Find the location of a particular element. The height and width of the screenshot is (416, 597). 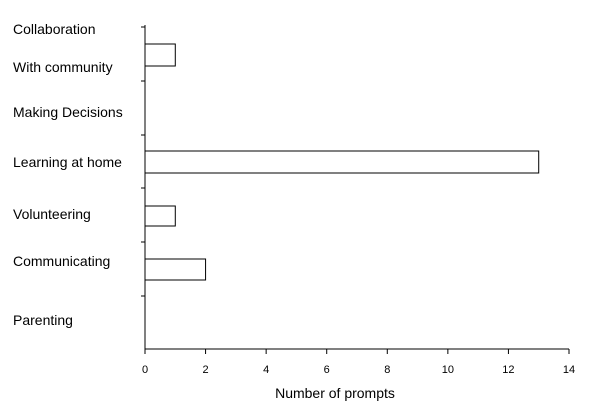

x-tick-label: 6 is located at coordinates (327, 370).